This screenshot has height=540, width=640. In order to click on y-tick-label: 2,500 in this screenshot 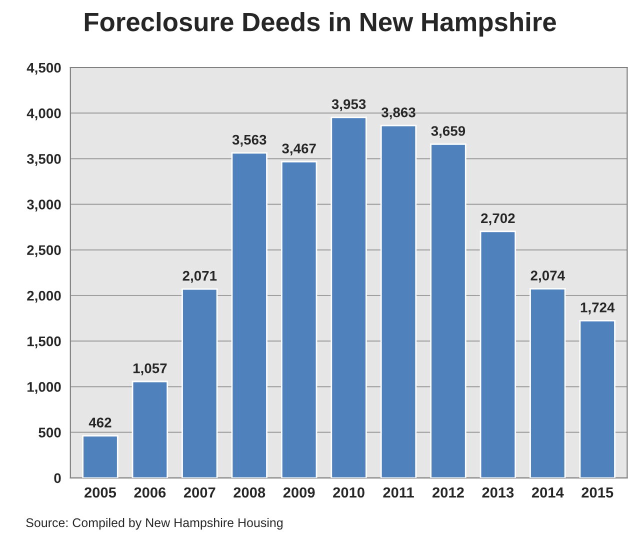, I will do `click(44, 251)`.